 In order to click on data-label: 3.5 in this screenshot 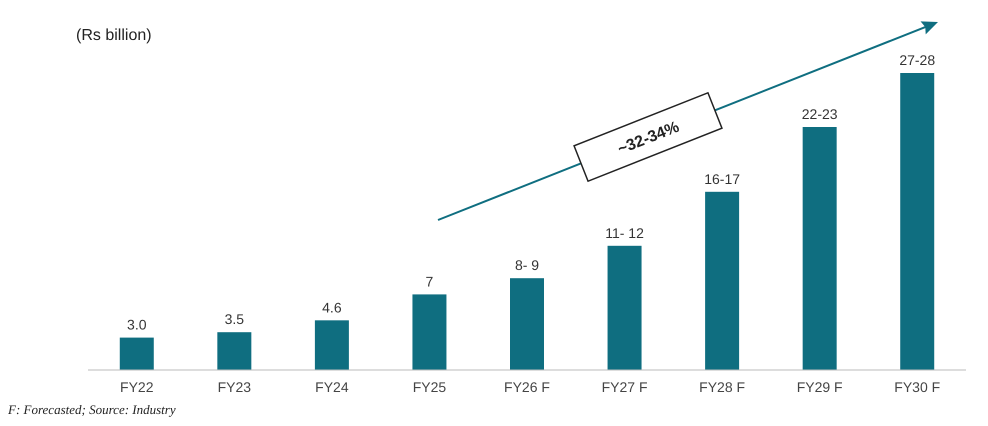, I will do `click(234, 319)`.